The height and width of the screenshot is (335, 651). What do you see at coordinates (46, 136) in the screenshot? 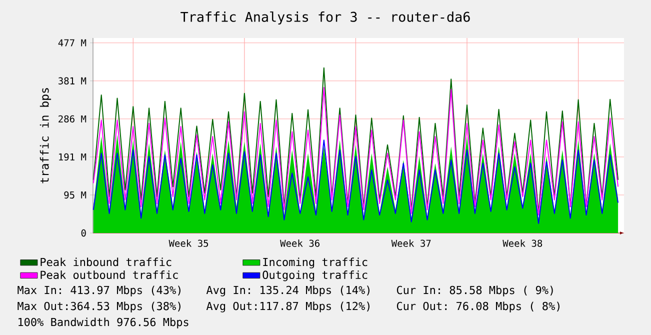
I see `y-axis-title: traffic in bps` at bounding box center [46, 136].